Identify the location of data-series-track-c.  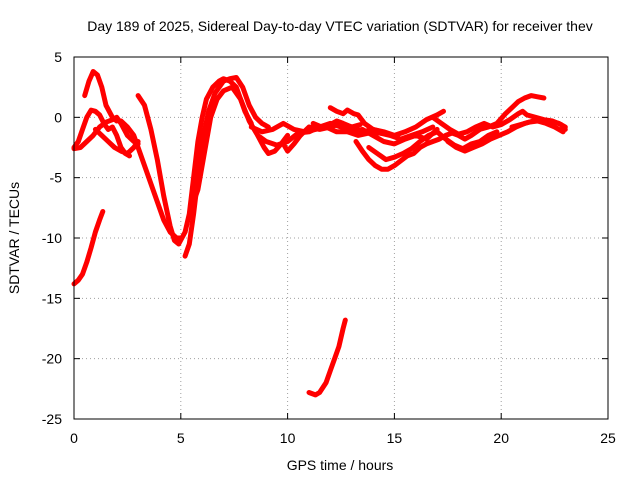
(101, 96).